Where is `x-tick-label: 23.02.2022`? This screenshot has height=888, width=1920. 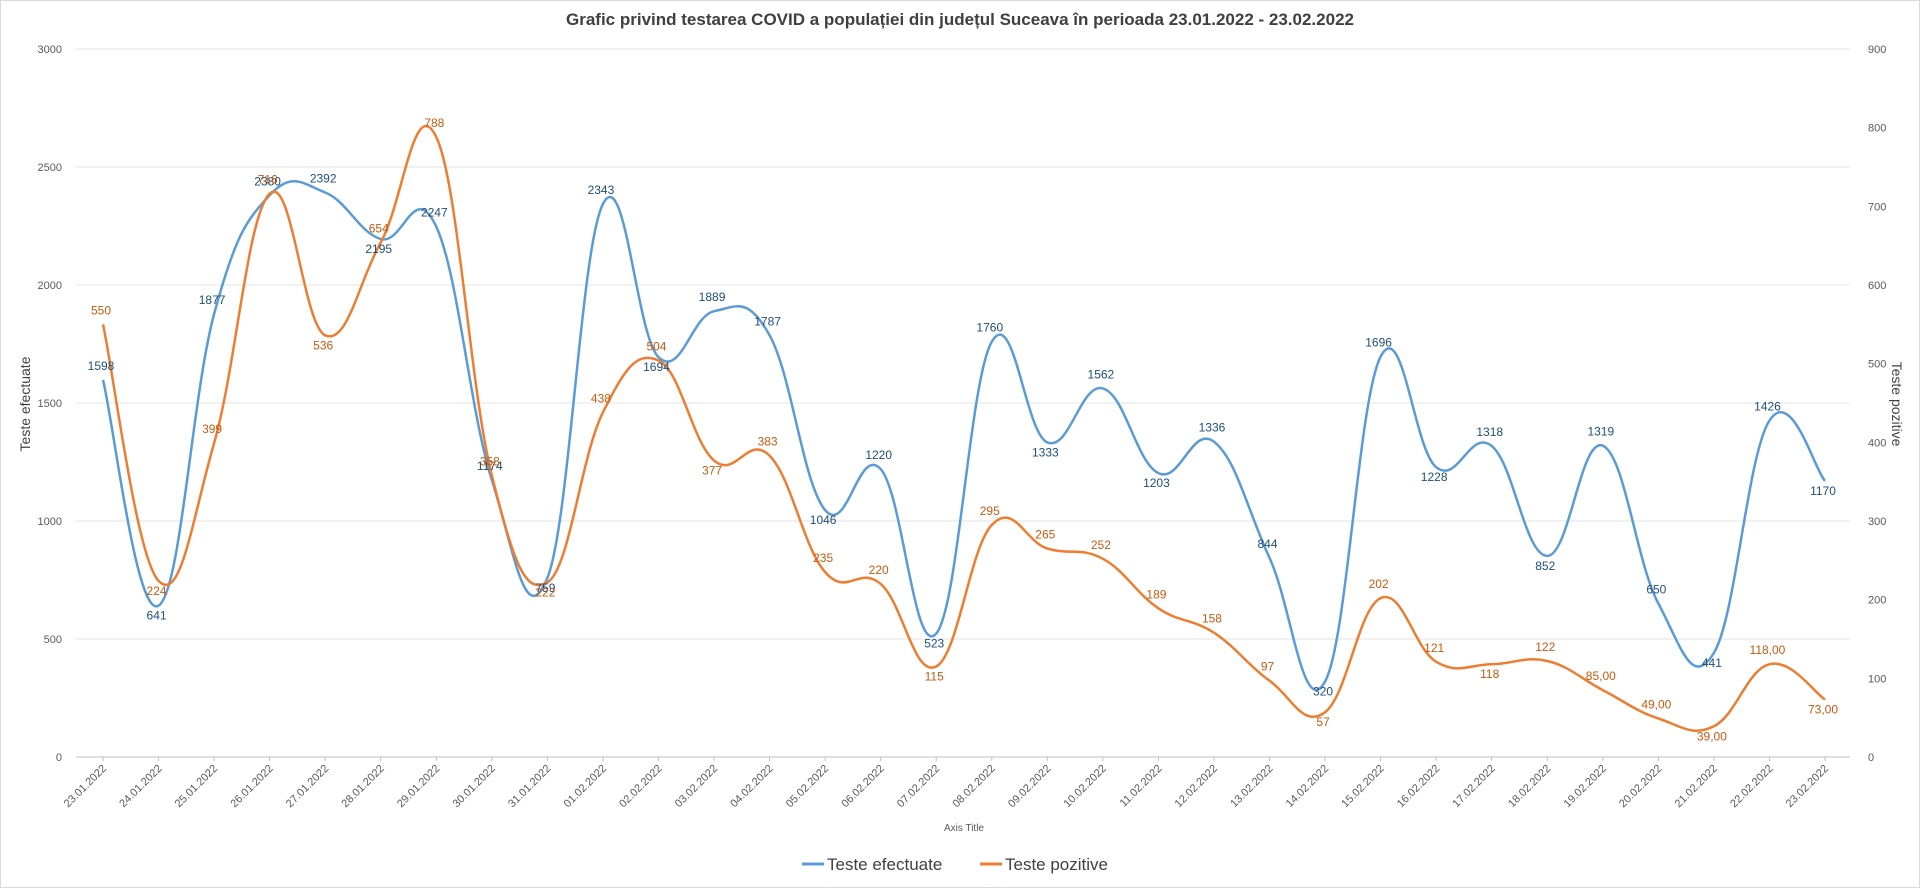 x-tick-label: 23.02.2022 is located at coordinates (1807, 786).